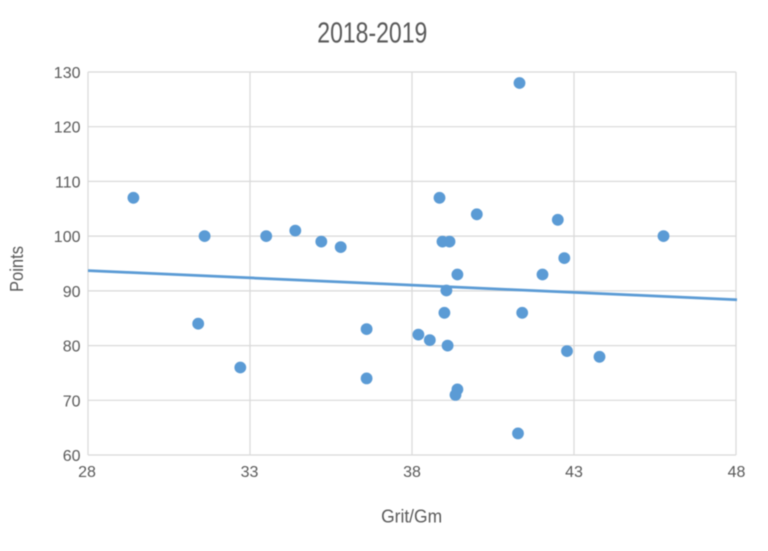 This screenshot has height=551, width=768. Describe the element at coordinates (68, 182) in the screenshot. I see `svg-text: 110` at that location.